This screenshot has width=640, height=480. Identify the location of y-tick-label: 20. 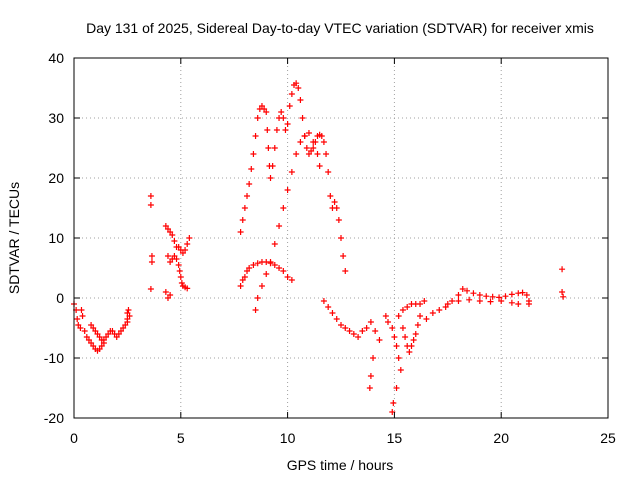
(56, 178).